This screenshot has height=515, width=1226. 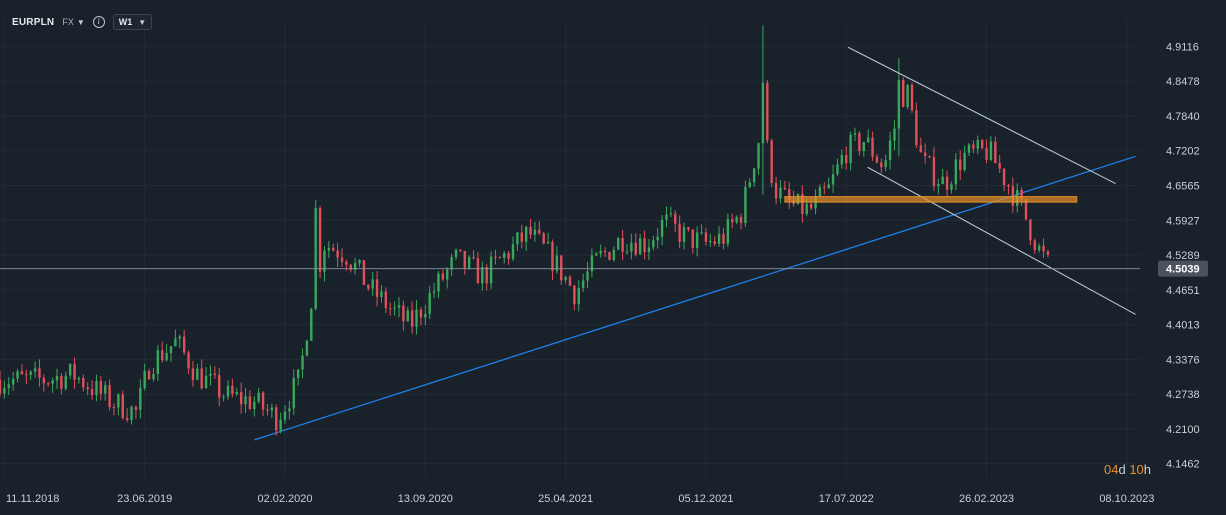 I want to click on last-price-label: 4.5039, so click(x=1183, y=270).